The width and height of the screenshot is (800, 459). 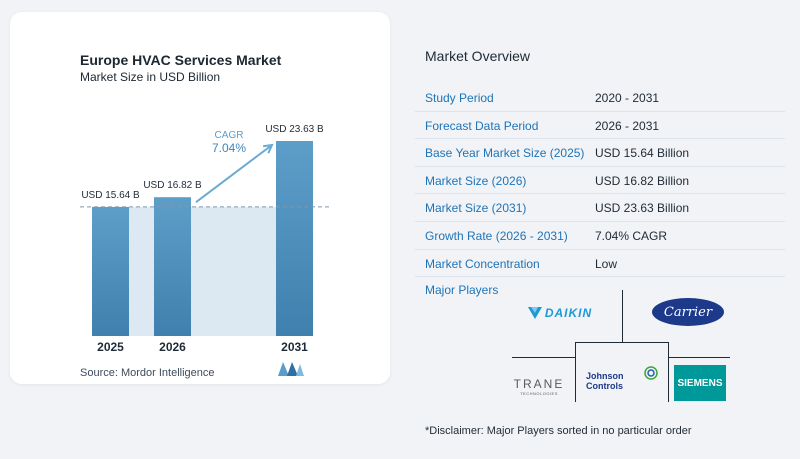 What do you see at coordinates (172, 266) in the screenshot?
I see `bar-2026` at bounding box center [172, 266].